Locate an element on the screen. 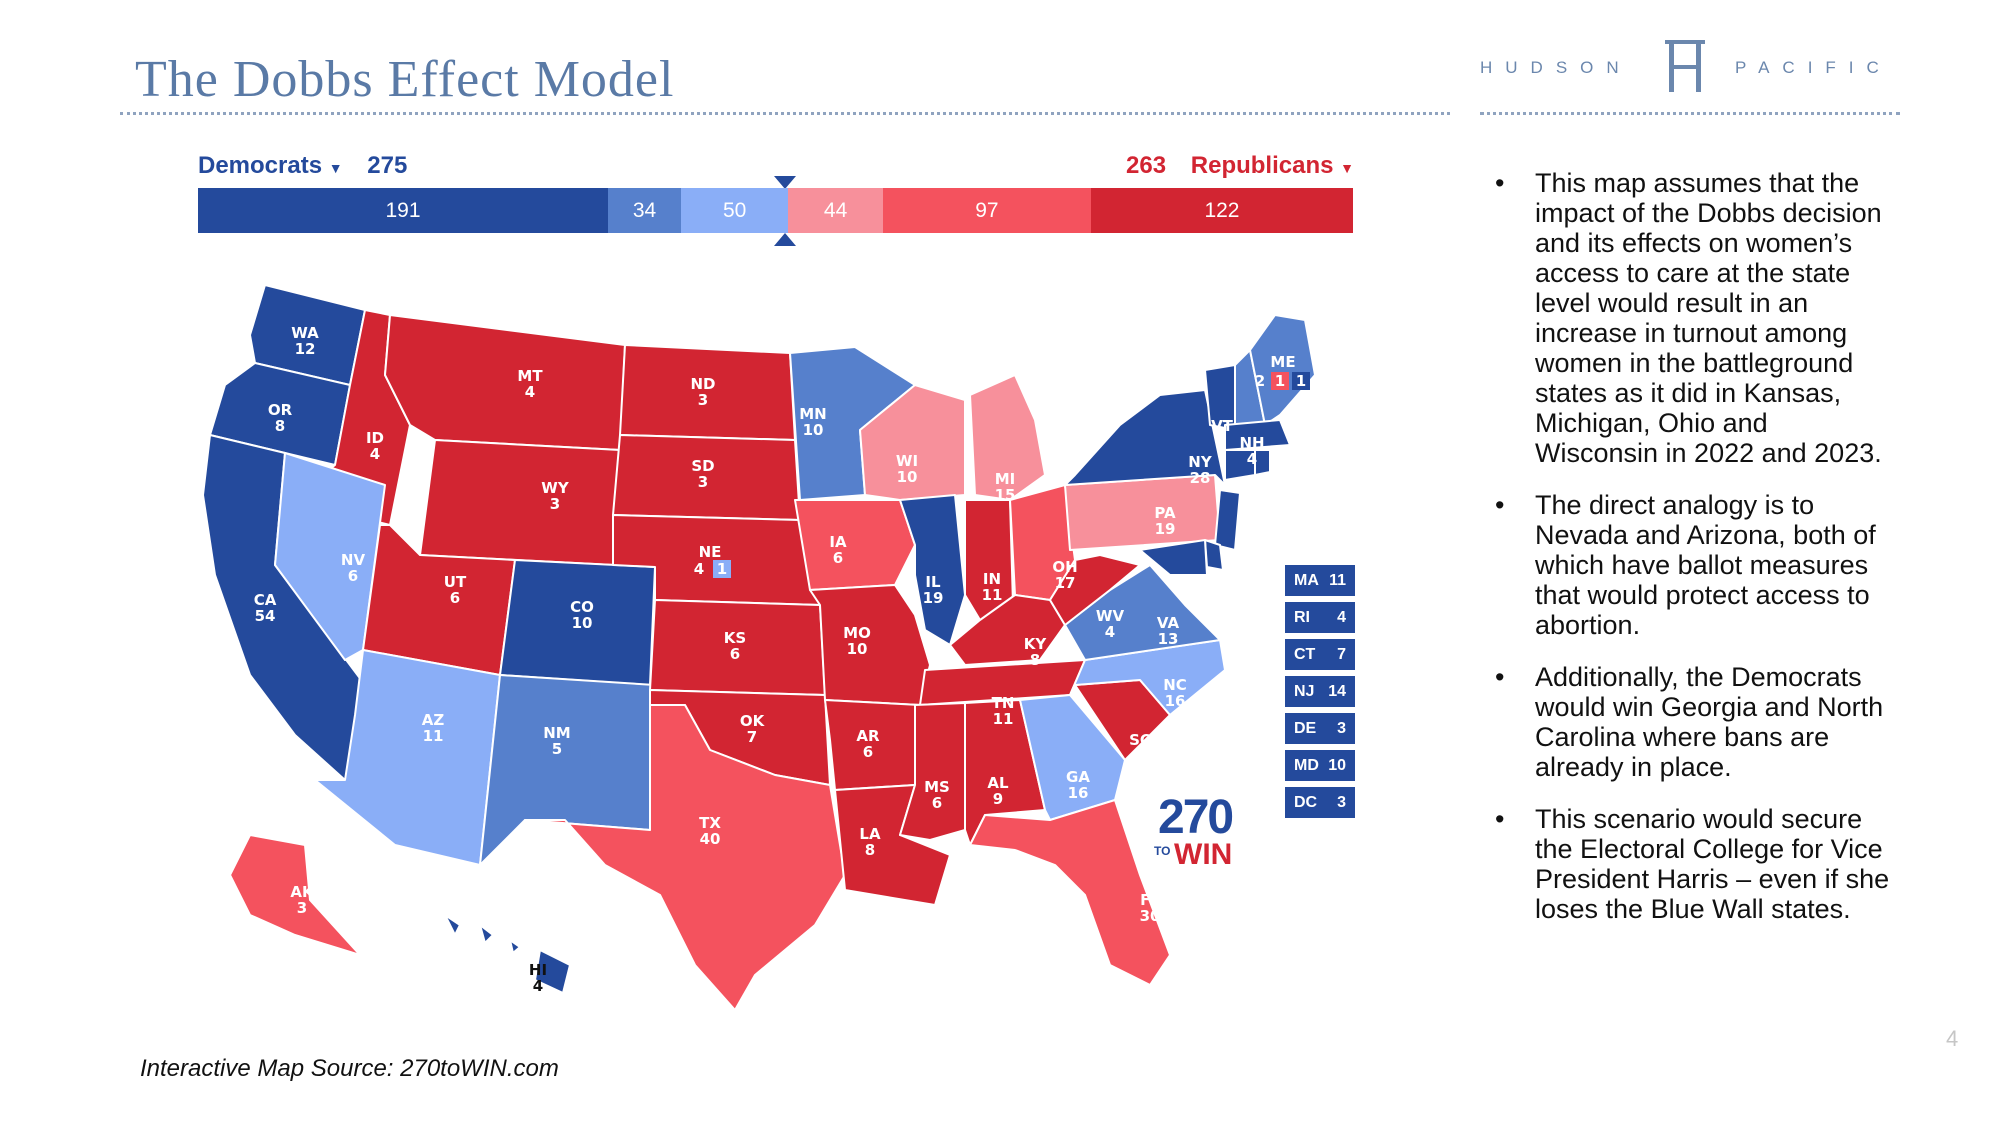 This screenshot has height=1125, width=2000. svg-text:AK3: AK 3 is located at coordinates (302, 900).